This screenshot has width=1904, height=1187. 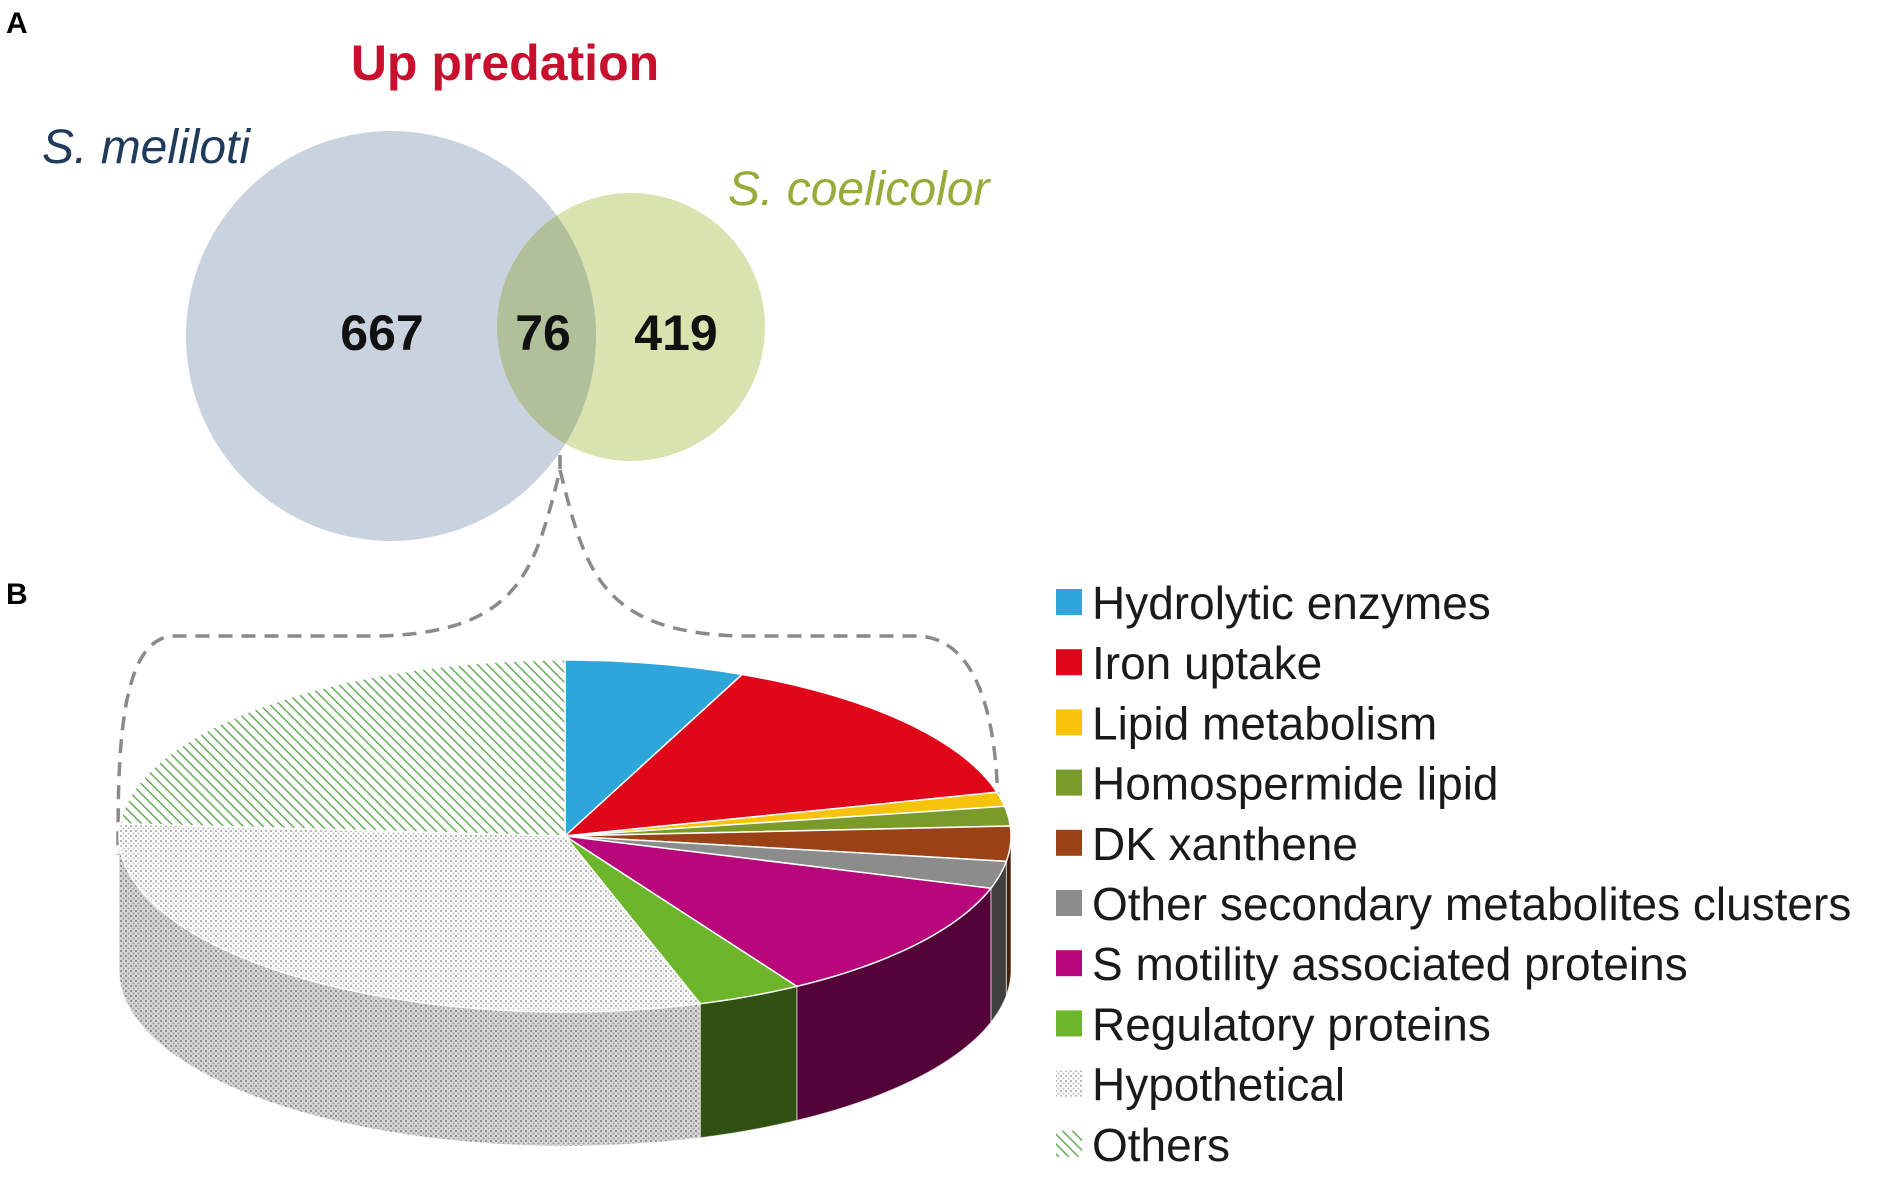 I want to click on pie-sides, so click(x=565, y=991).